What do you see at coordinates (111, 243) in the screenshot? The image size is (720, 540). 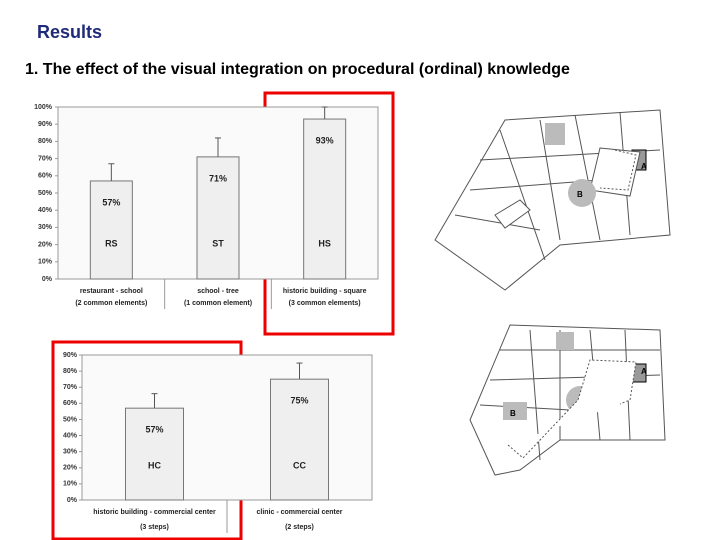 I see `bar-label: RS` at bounding box center [111, 243].